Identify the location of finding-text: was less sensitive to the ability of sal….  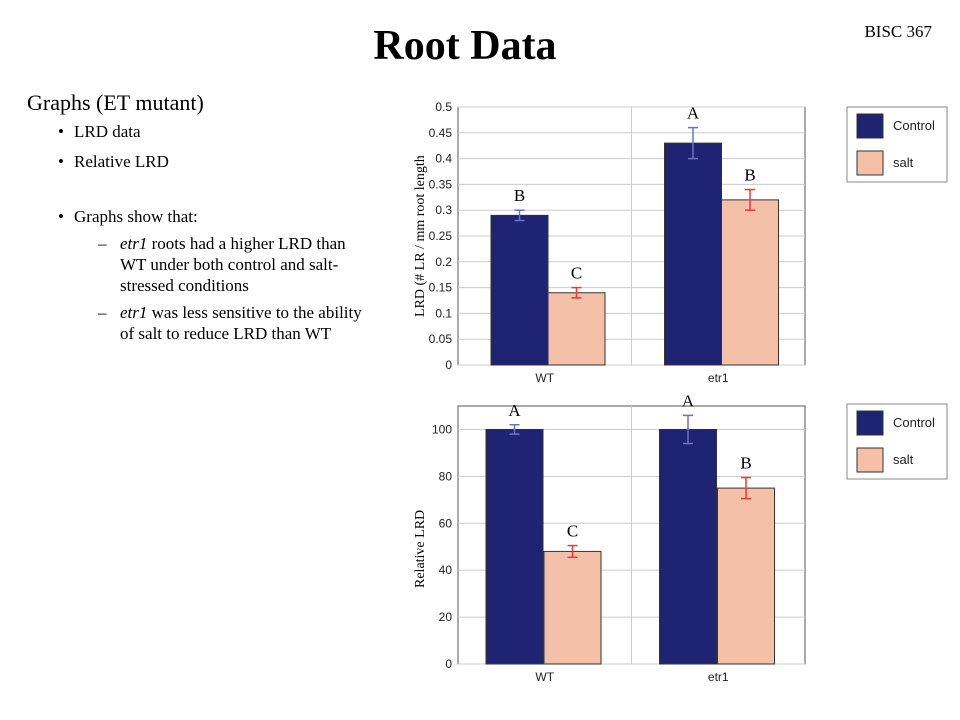
(241, 323).